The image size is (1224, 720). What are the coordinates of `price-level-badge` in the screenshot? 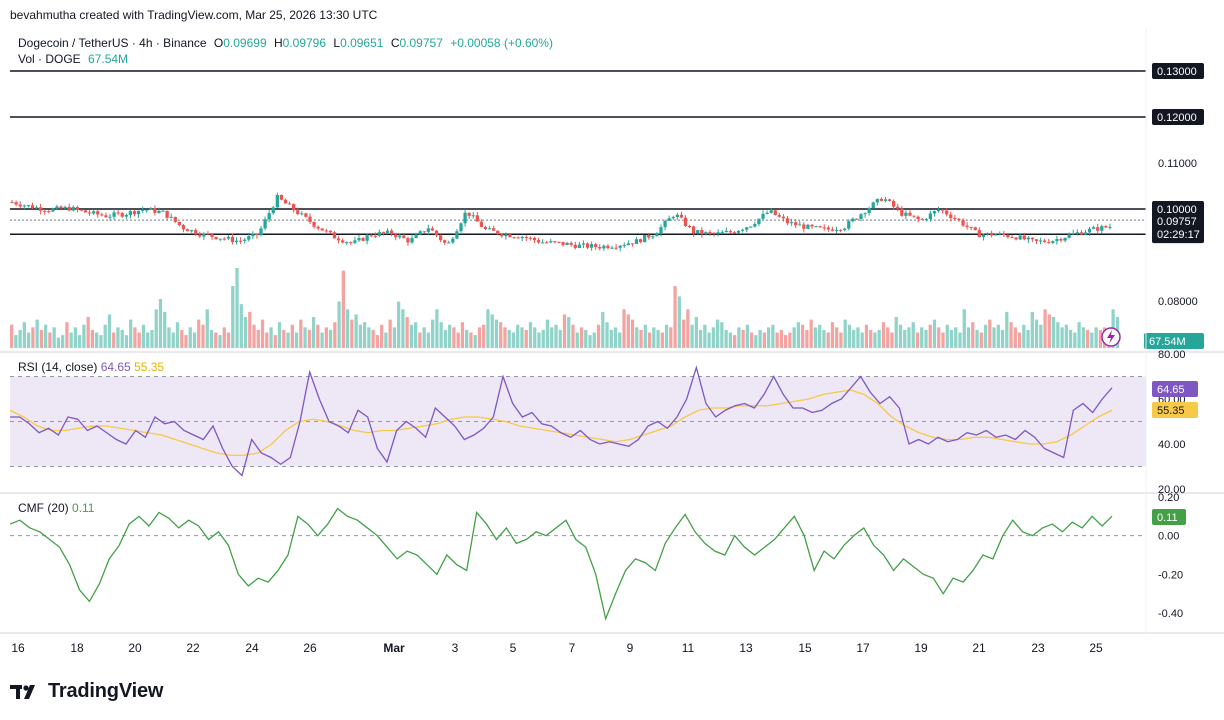 It's located at (1178, 71).